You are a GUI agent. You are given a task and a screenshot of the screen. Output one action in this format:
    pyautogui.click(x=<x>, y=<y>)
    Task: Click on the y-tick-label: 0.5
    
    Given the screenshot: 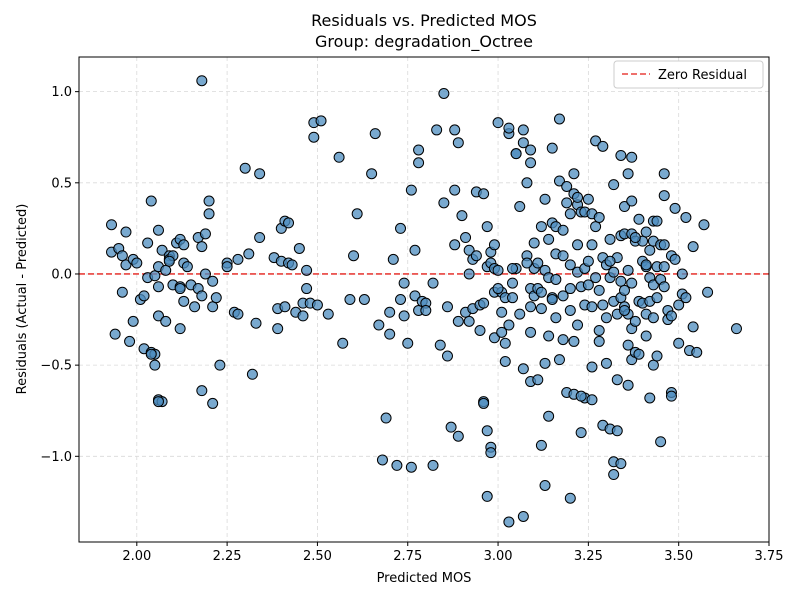 What is the action you would take?
    pyautogui.click(x=61, y=183)
    